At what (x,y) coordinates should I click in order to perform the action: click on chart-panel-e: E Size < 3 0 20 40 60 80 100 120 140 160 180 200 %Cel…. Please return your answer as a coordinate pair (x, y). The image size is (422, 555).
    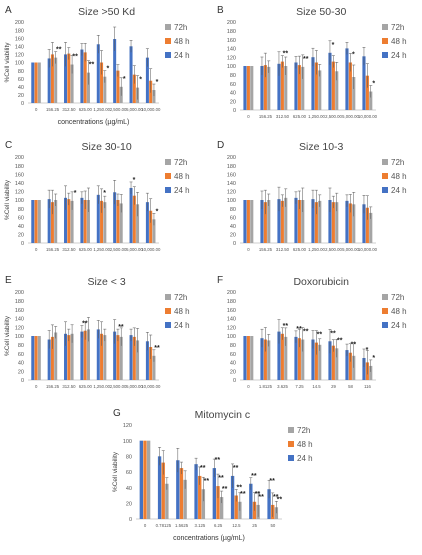
    Looking at the image, I should click on (97, 332).